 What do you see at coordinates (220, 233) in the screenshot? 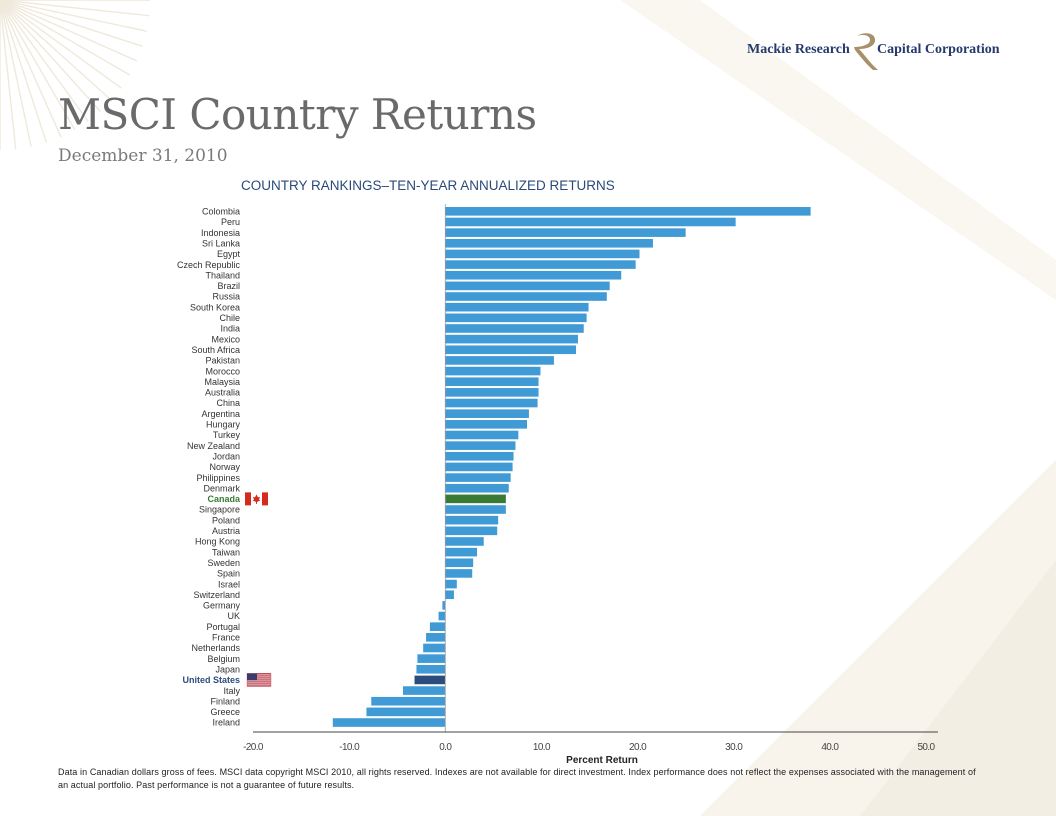
I see `category-label: Indonesia` at bounding box center [220, 233].